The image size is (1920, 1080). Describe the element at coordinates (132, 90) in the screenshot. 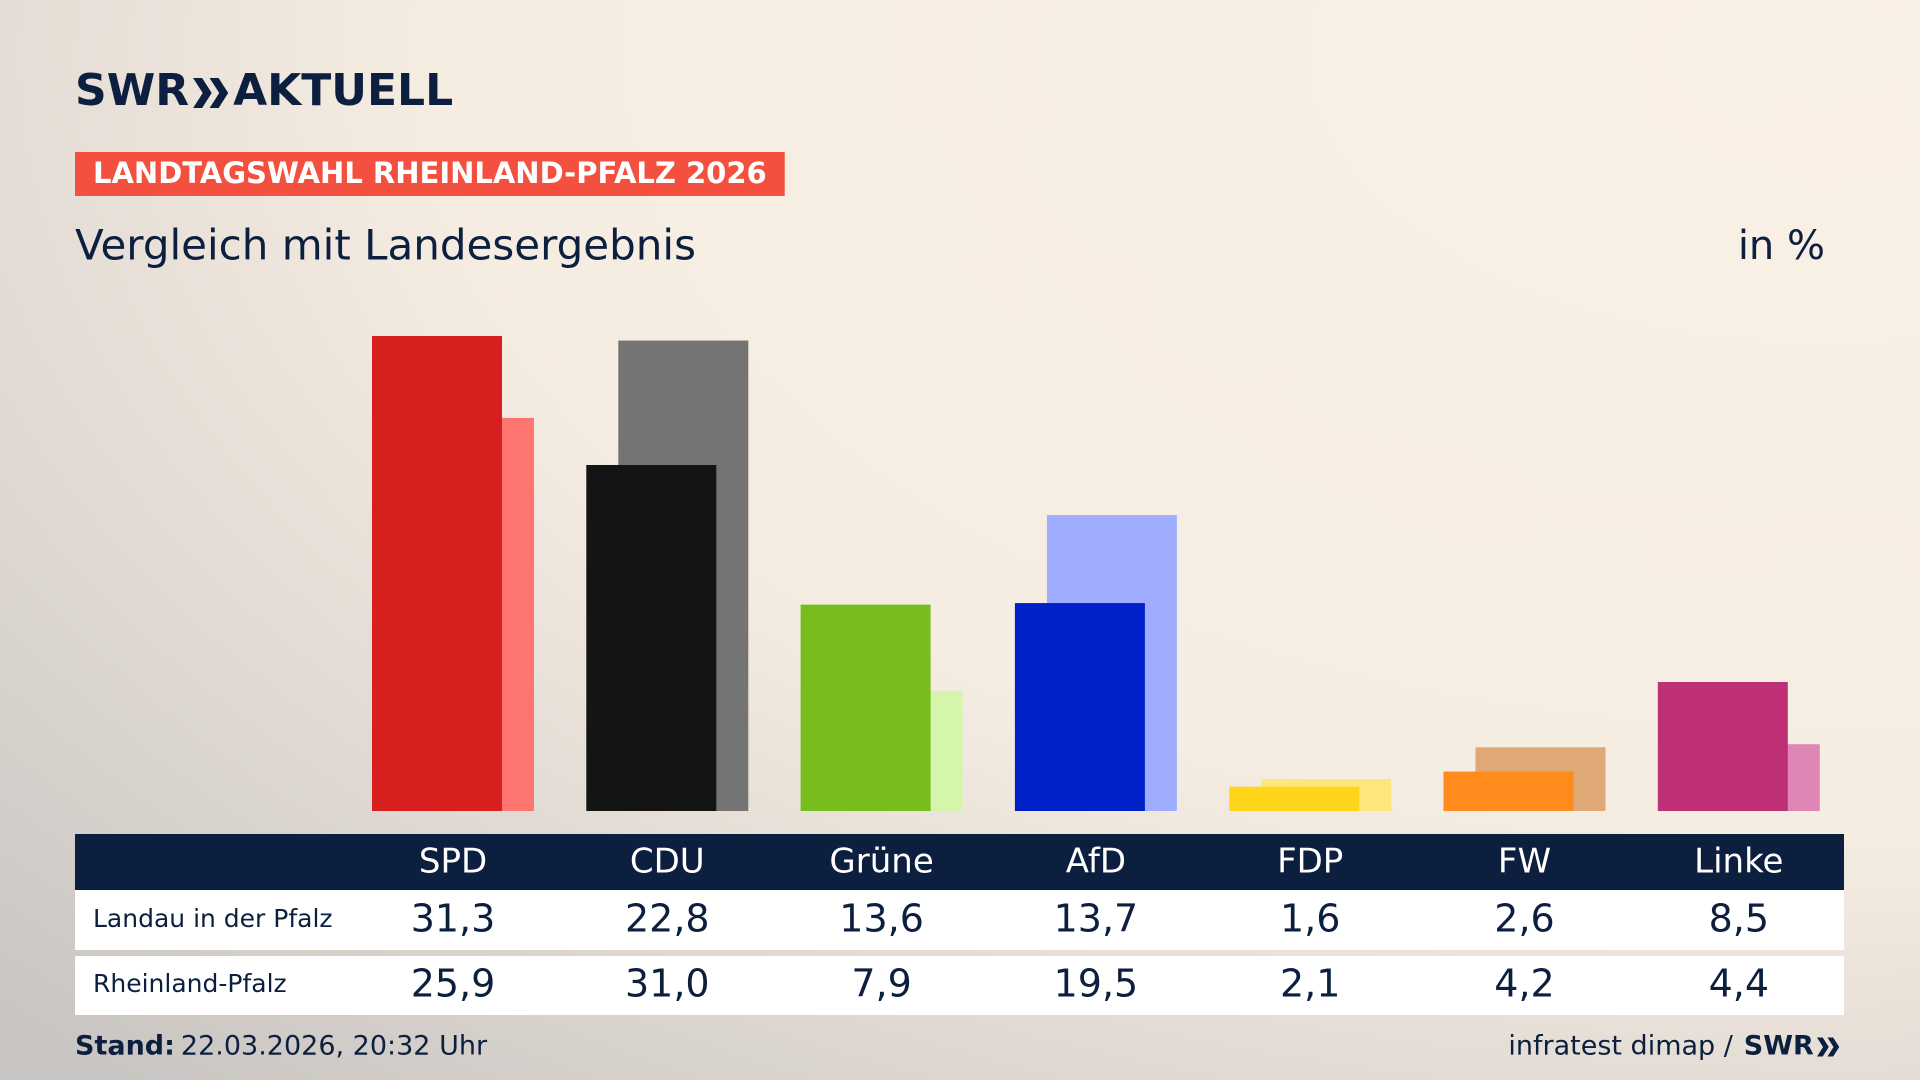

I see `brand: SWR` at that location.